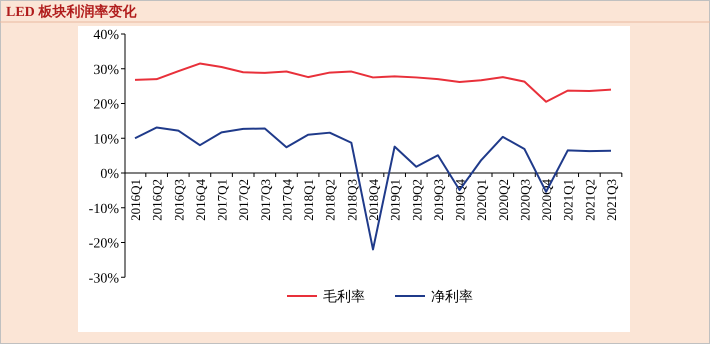 The height and width of the screenshot is (344, 710). What do you see at coordinates (244, 200) in the screenshot?
I see `x-tick-label: 2017Q2` at bounding box center [244, 200].